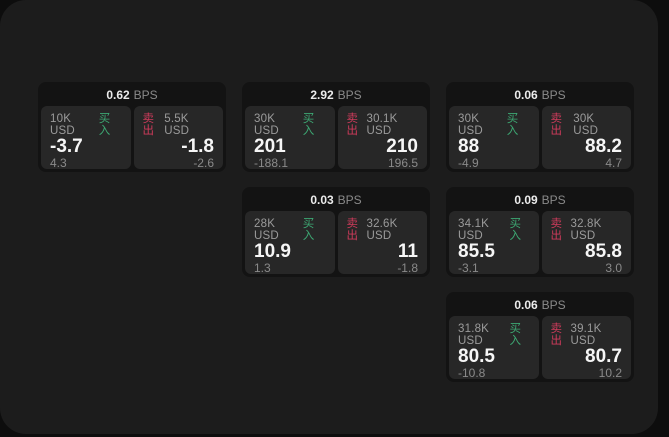 This screenshot has height=437, width=669. What do you see at coordinates (203, 163) in the screenshot?
I see `sell-delta: -2.6` at bounding box center [203, 163].